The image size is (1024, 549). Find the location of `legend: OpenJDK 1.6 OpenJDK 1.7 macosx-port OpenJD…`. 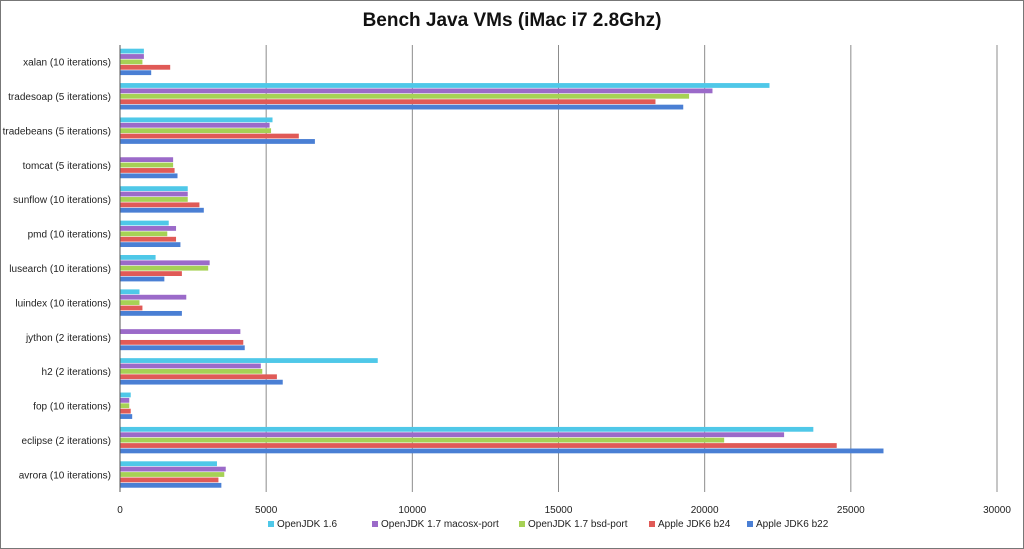

legend: OpenJDK 1.6 OpenJDK 1.7 macosx-port OpenJD… is located at coordinates (548, 524).